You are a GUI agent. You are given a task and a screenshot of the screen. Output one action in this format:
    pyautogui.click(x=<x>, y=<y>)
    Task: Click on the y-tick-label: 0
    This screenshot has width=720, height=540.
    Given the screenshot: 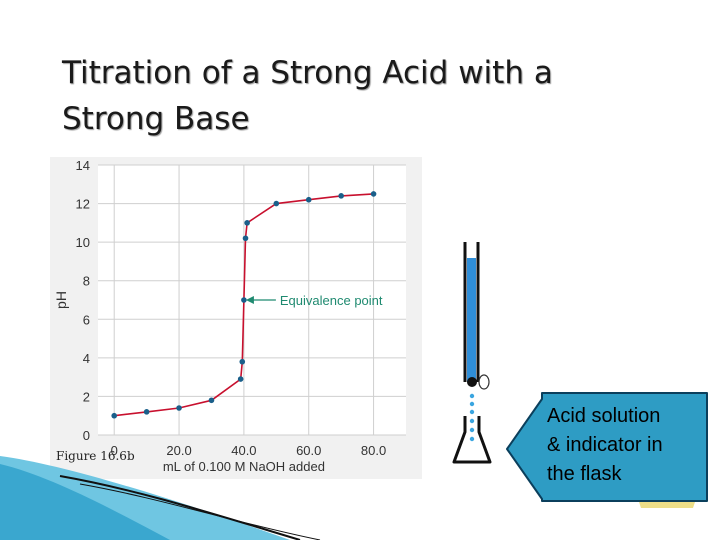 What is the action you would take?
    pyautogui.click(x=86, y=435)
    